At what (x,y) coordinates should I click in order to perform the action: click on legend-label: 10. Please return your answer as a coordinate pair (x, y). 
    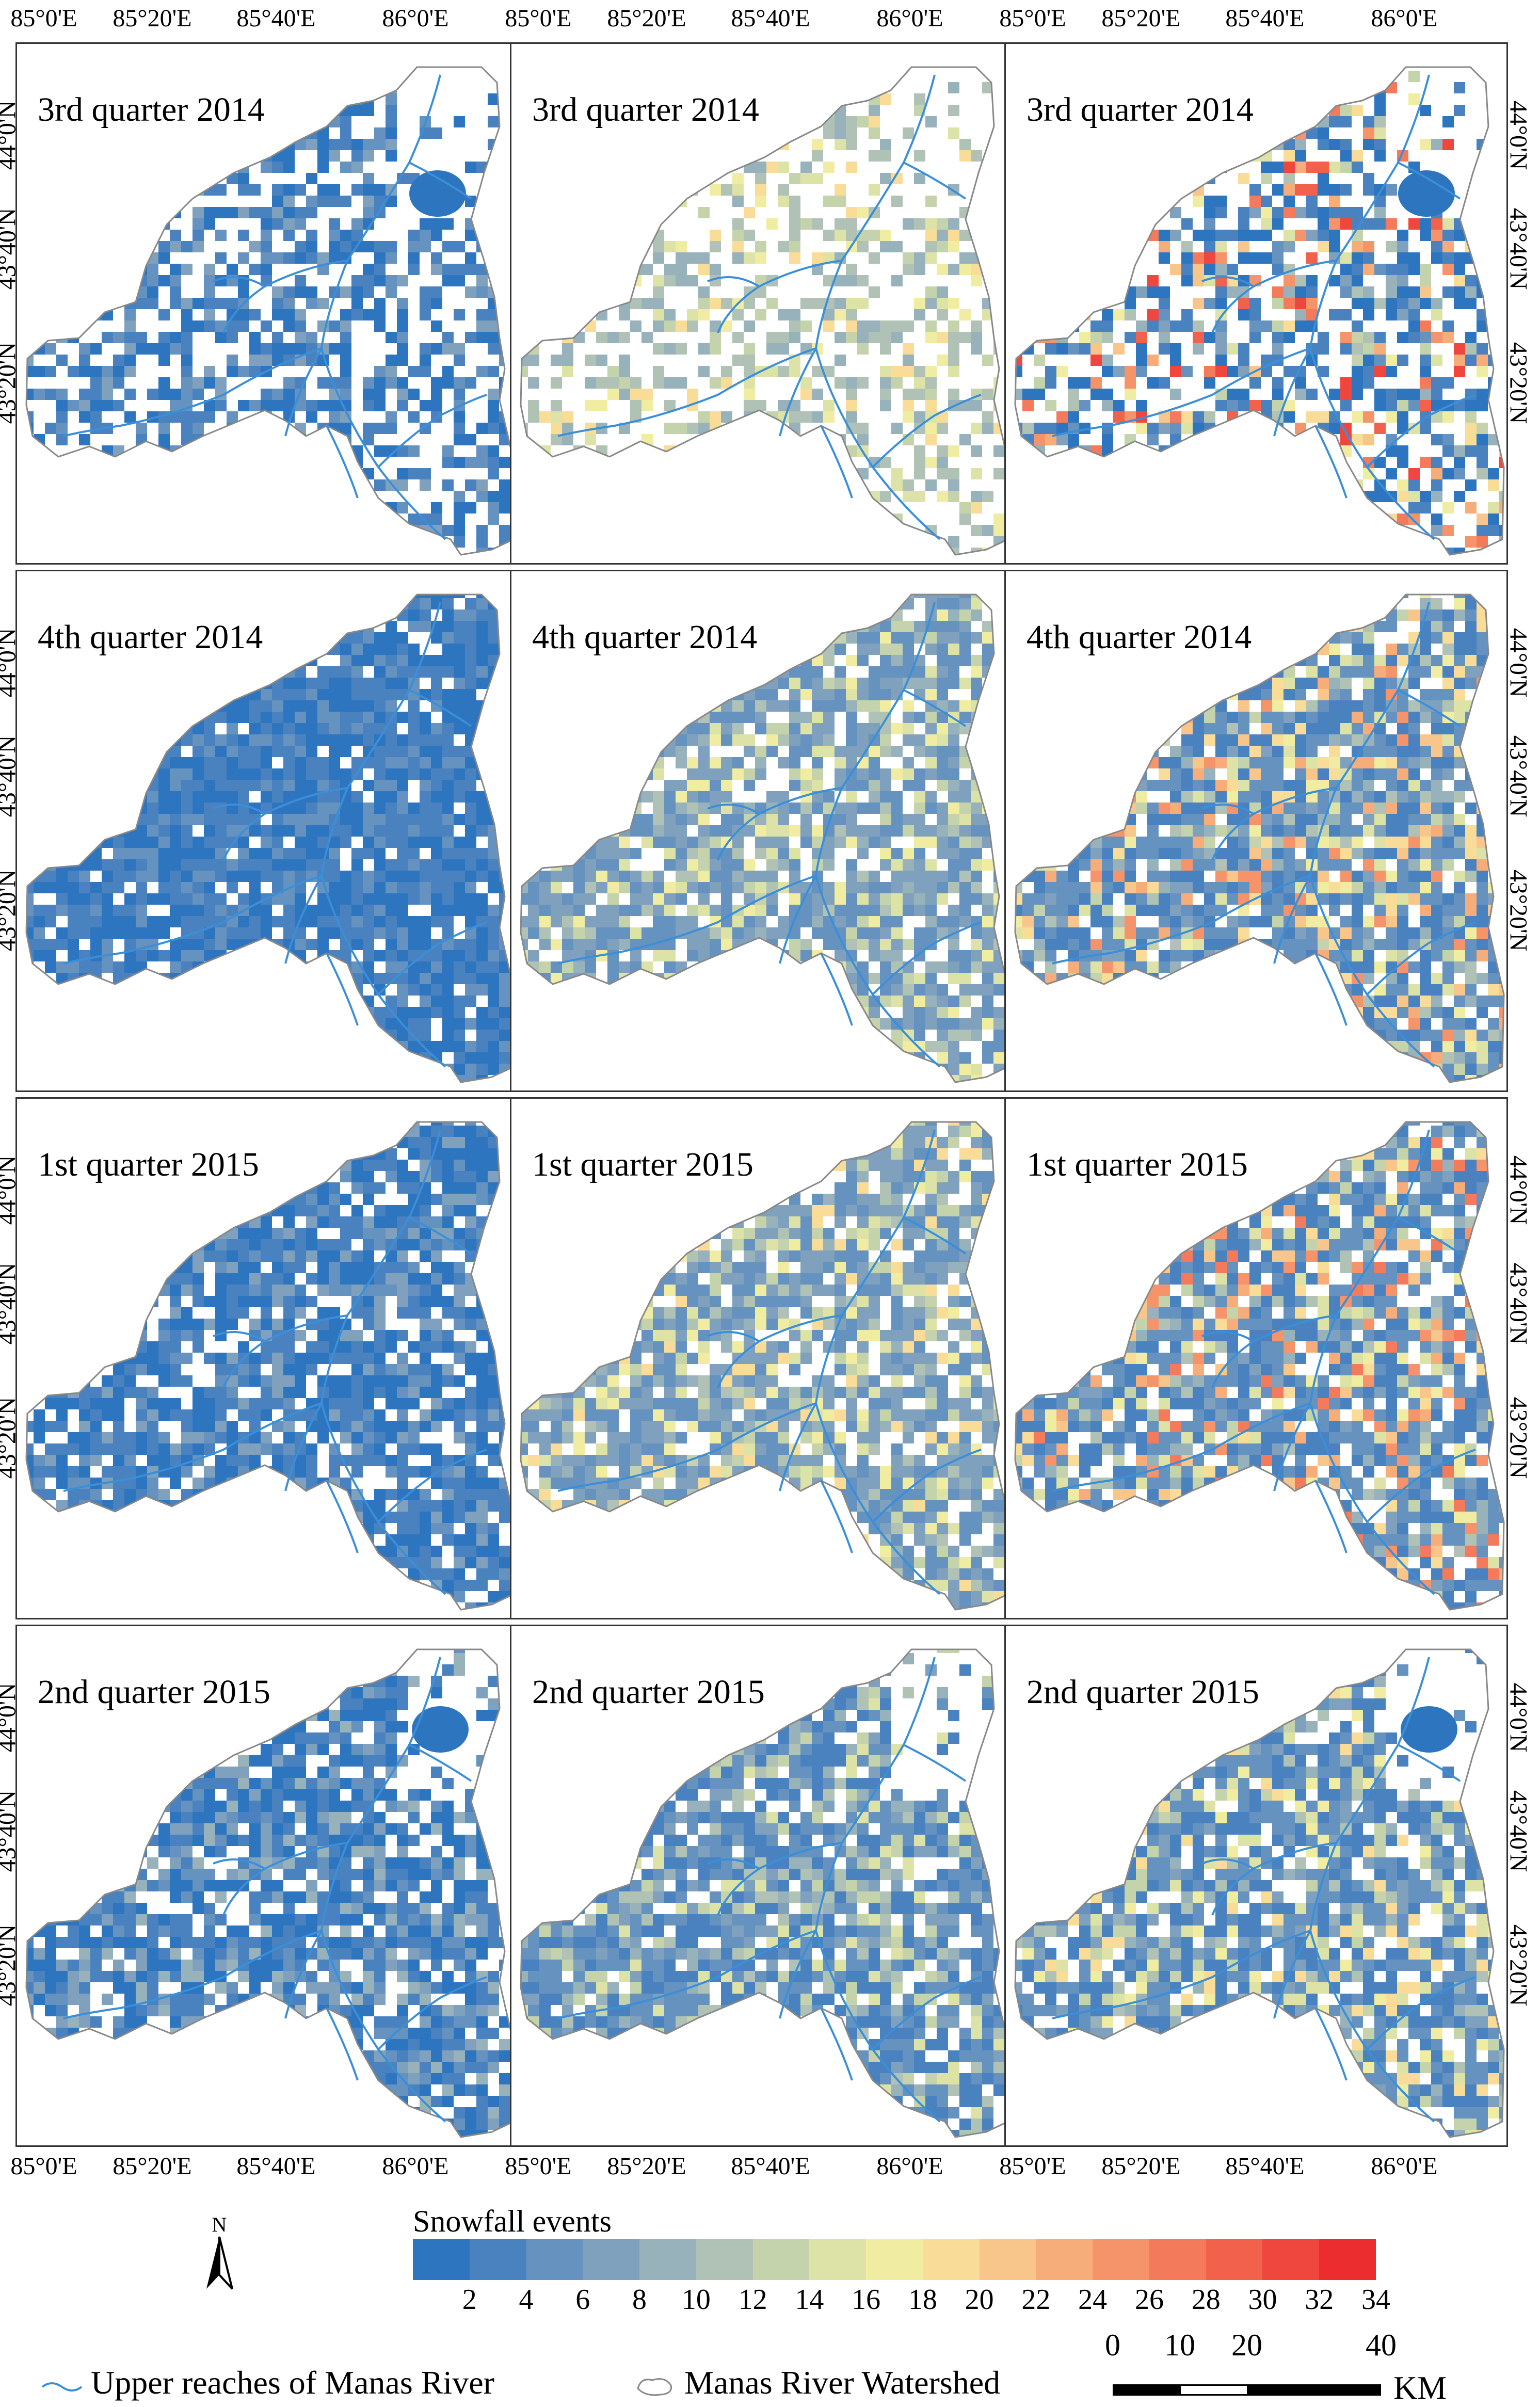
    Looking at the image, I should click on (696, 2300).